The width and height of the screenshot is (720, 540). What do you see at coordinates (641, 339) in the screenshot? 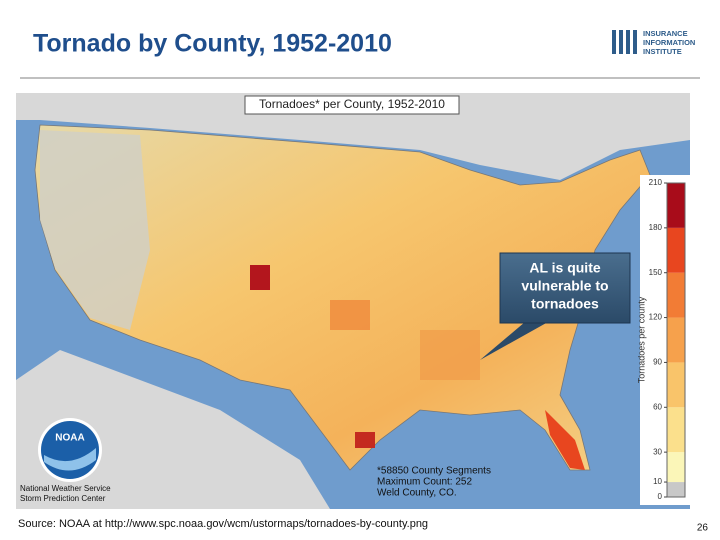
I see `colorbar-label: Tornadoes per county` at bounding box center [641, 339].